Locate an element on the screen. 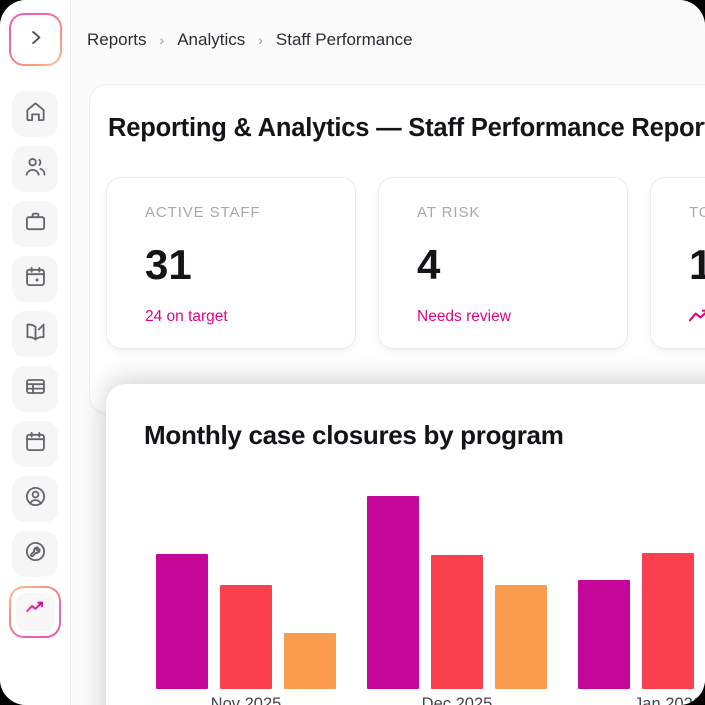  stat-value: 1,482 is located at coordinates (697, 264).